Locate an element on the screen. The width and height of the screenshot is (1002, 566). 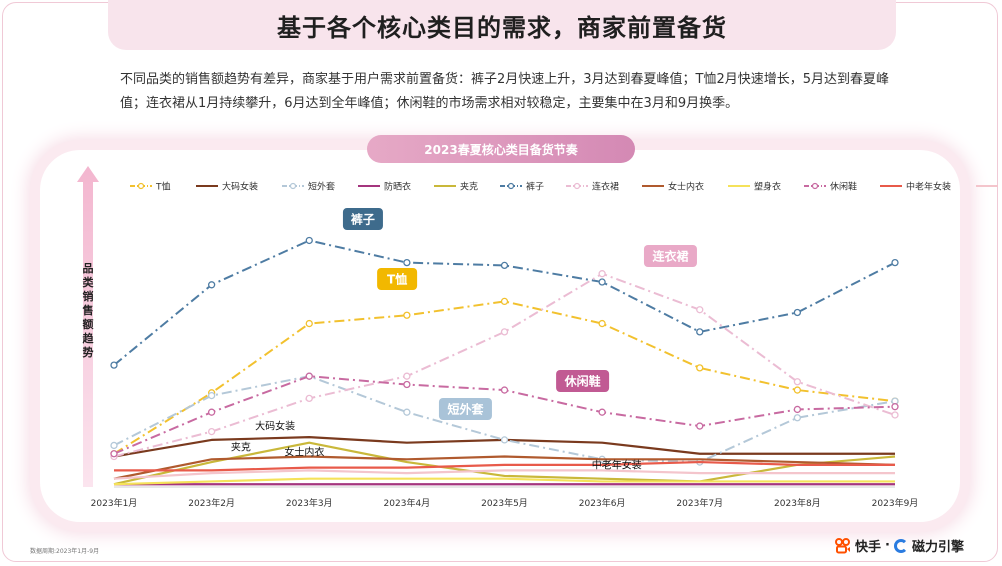
brand-logos: 快手 · 磁力引擎 is located at coordinates (899, 545).